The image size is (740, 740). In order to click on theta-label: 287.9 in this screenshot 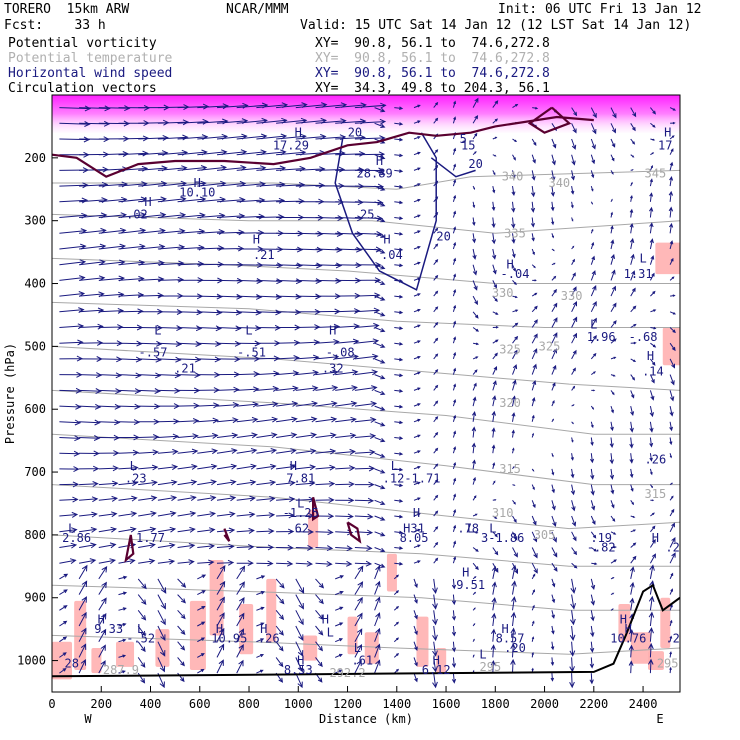, I will do `click(121, 670)`.